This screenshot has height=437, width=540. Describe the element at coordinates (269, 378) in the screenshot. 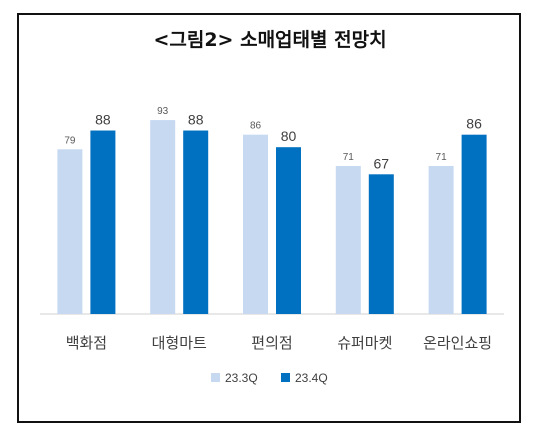

I see `legend: 23.3Q 23.4Q` at that location.